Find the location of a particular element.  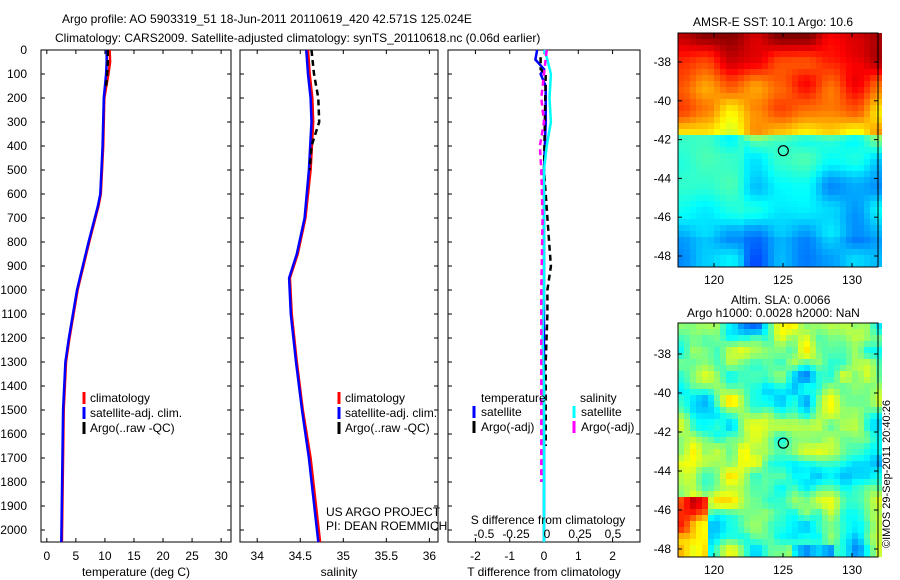

y-tick-label: 100 is located at coordinates (17, 74).